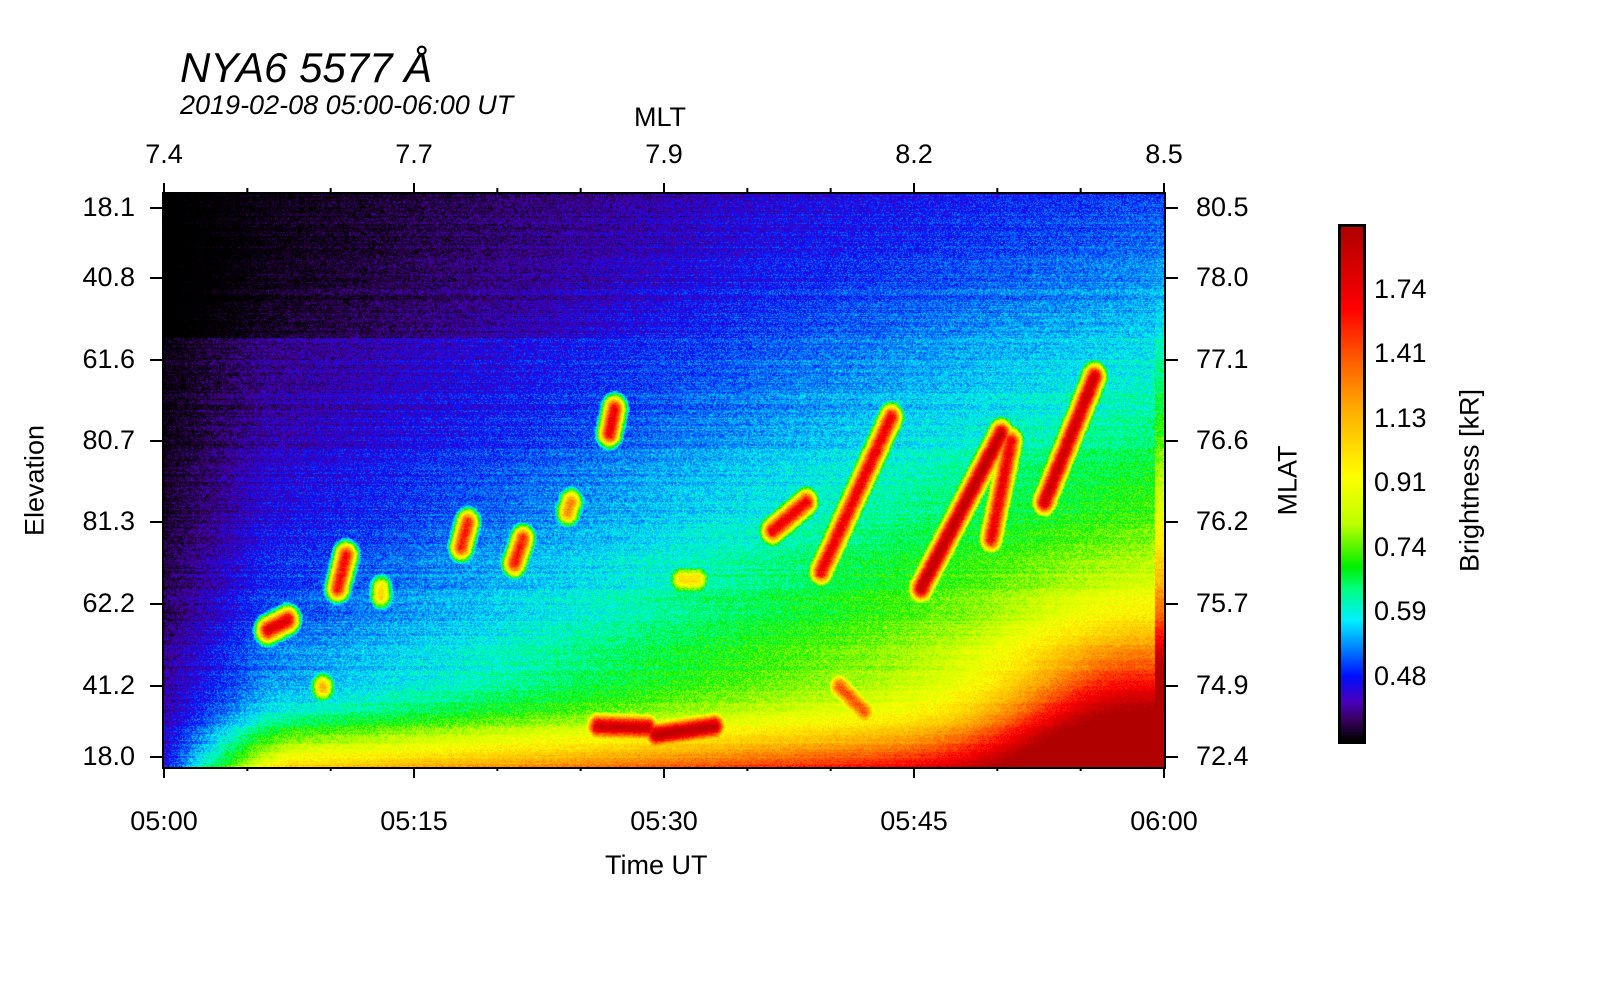  I want to click on y-tick-label-right: 78.0, so click(1222, 277).